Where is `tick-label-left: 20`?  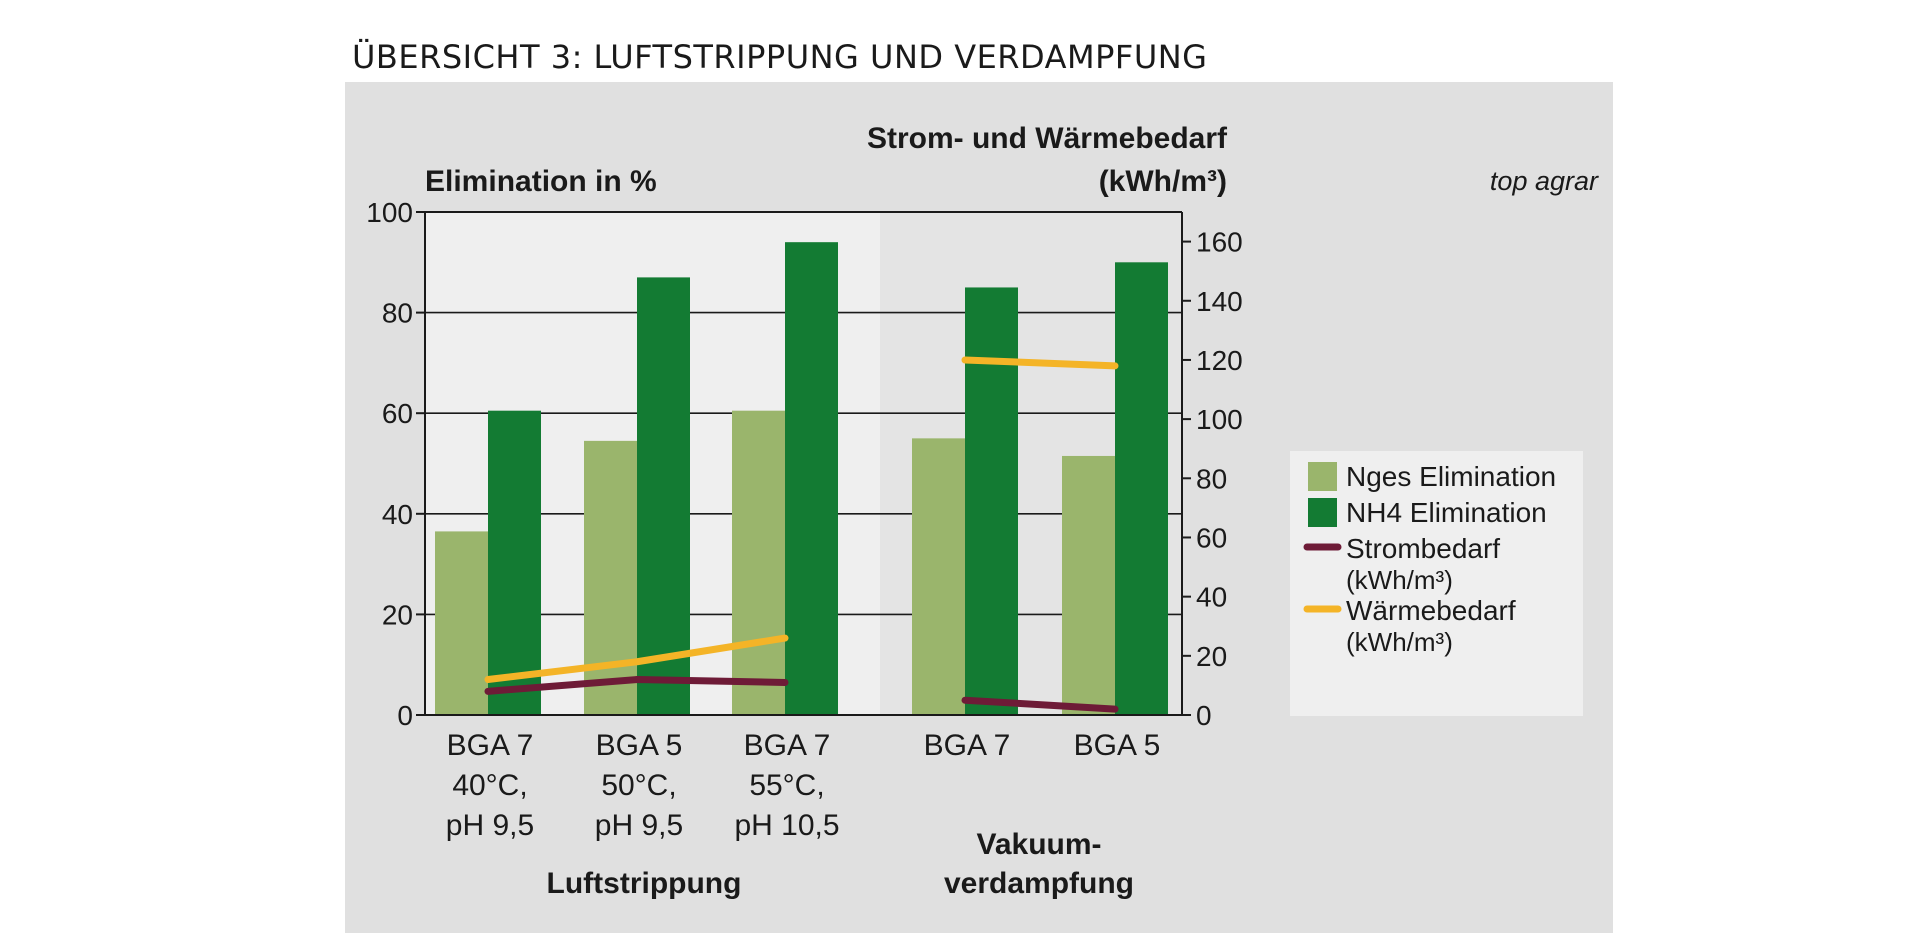 tick-label-left: 20 is located at coordinates (397, 614).